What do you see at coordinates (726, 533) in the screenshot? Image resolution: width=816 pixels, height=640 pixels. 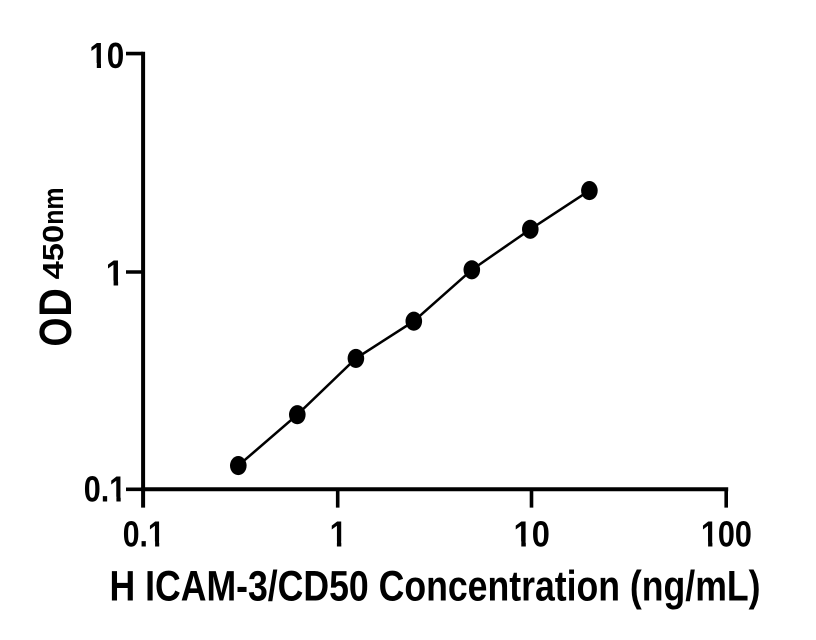 I see `svg-text: 100` at bounding box center [726, 533].